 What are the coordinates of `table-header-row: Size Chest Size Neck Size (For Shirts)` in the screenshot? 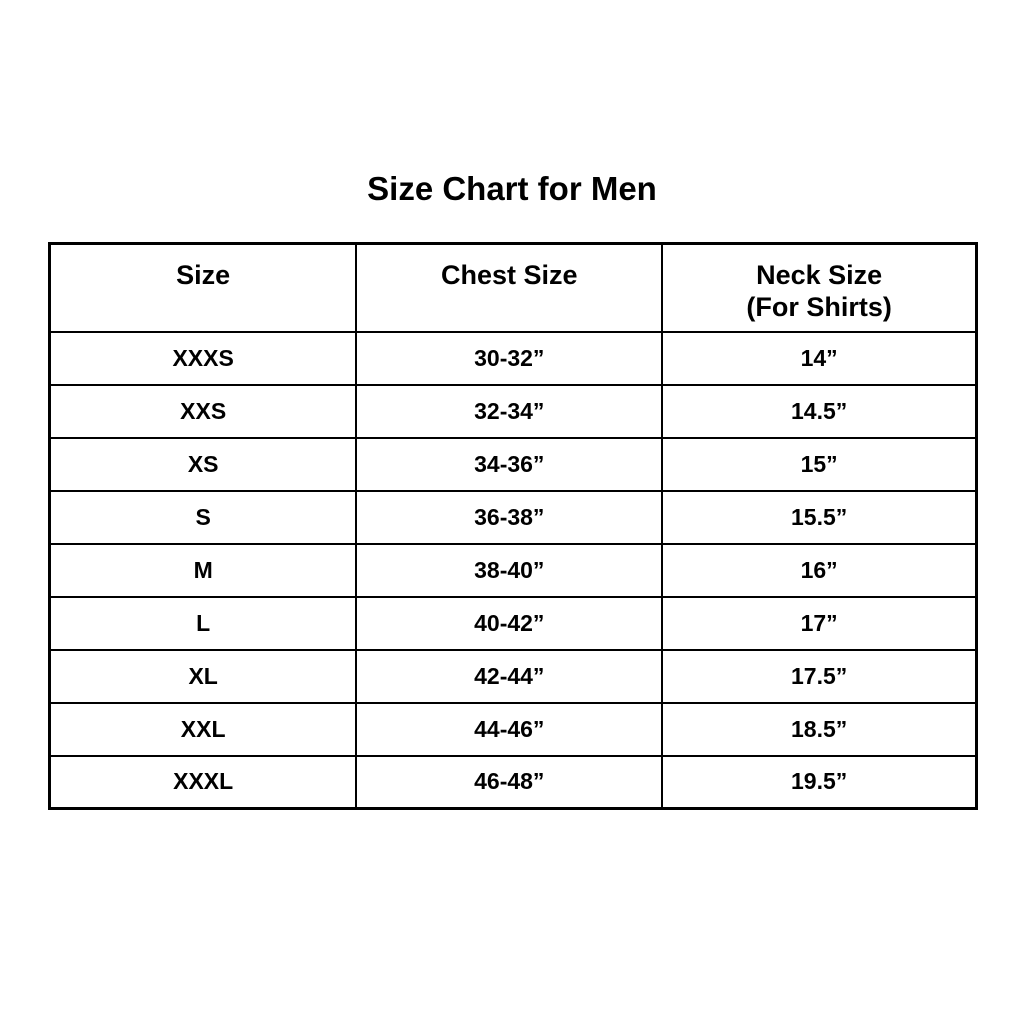 It's located at (513, 287).